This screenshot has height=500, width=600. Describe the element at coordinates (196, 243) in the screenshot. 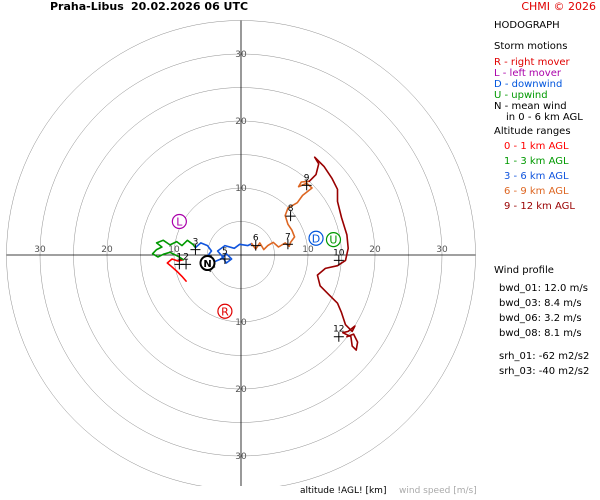

I see `altitude-label-3: 3` at that location.